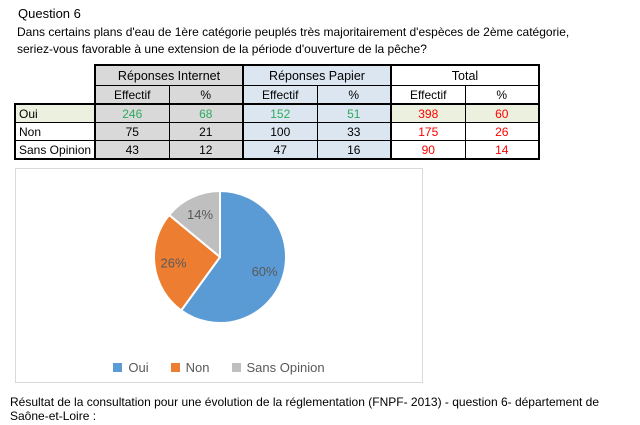 This screenshot has height=425, width=640. Describe the element at coordinates (428, 131) in the screenshot. I see `cell-non-total-effectif: 175` at that location.